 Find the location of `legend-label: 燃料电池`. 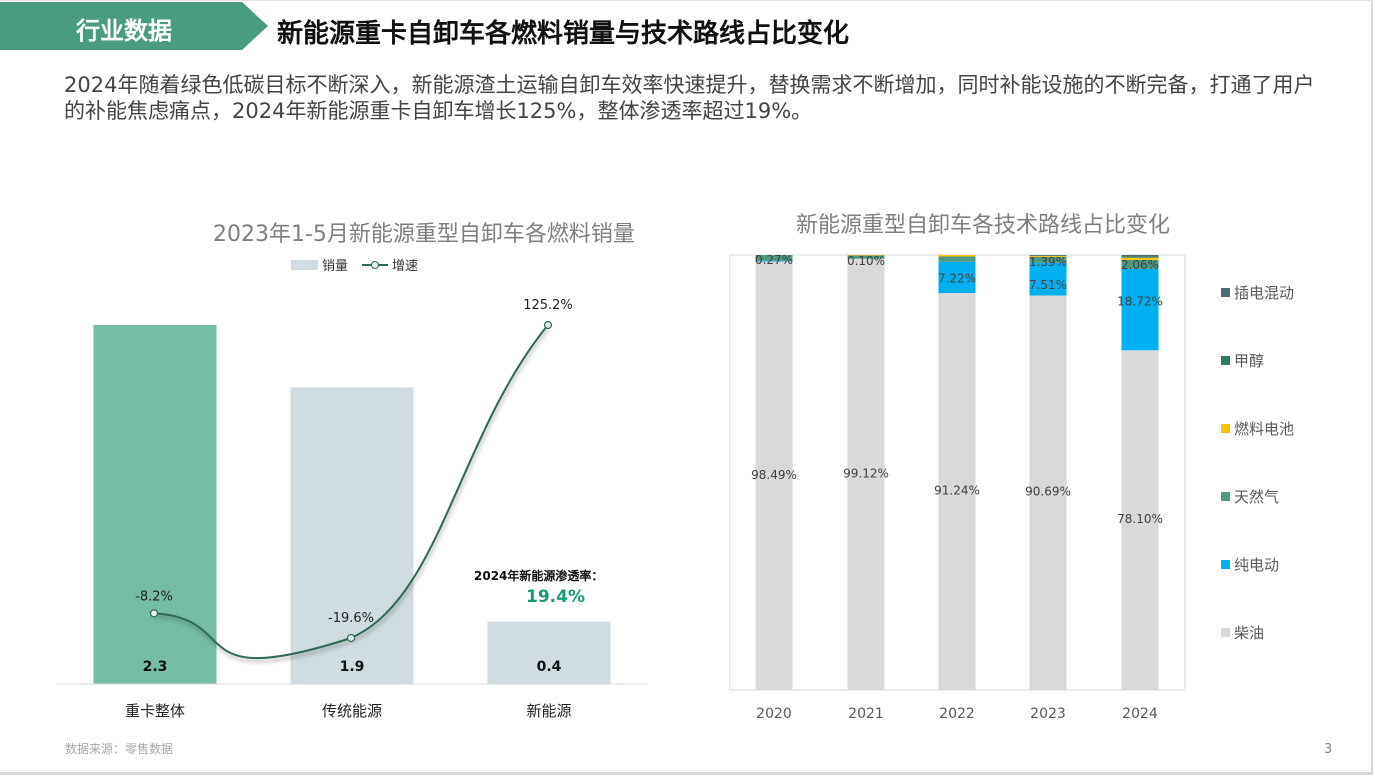

legend-label: 燃料电池 is located at coordinates (1264, 429).